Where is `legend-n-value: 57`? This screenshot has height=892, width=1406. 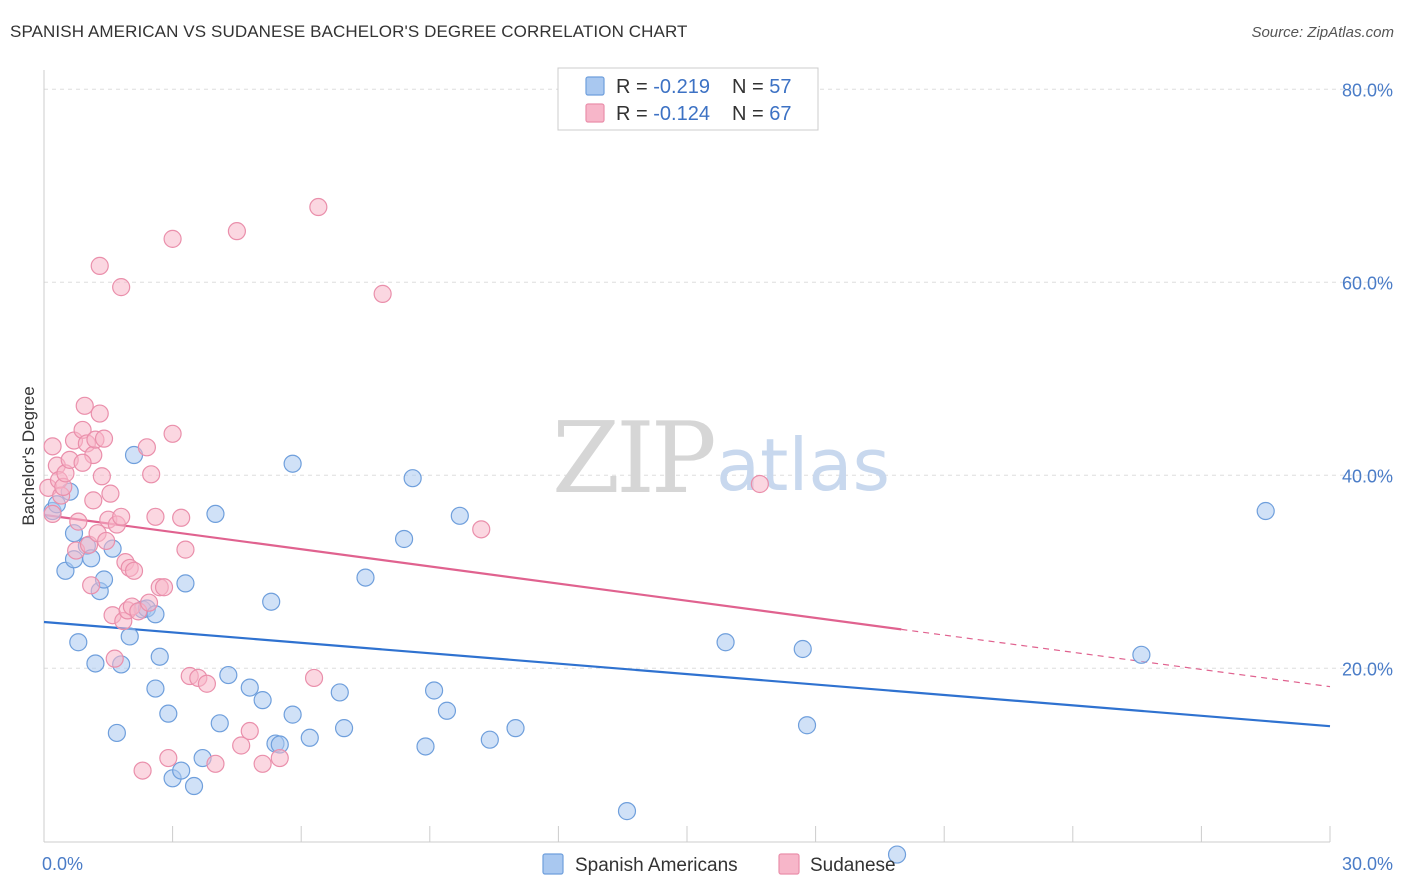
legend-n-value: 57 is located at coordinates (780, 87).